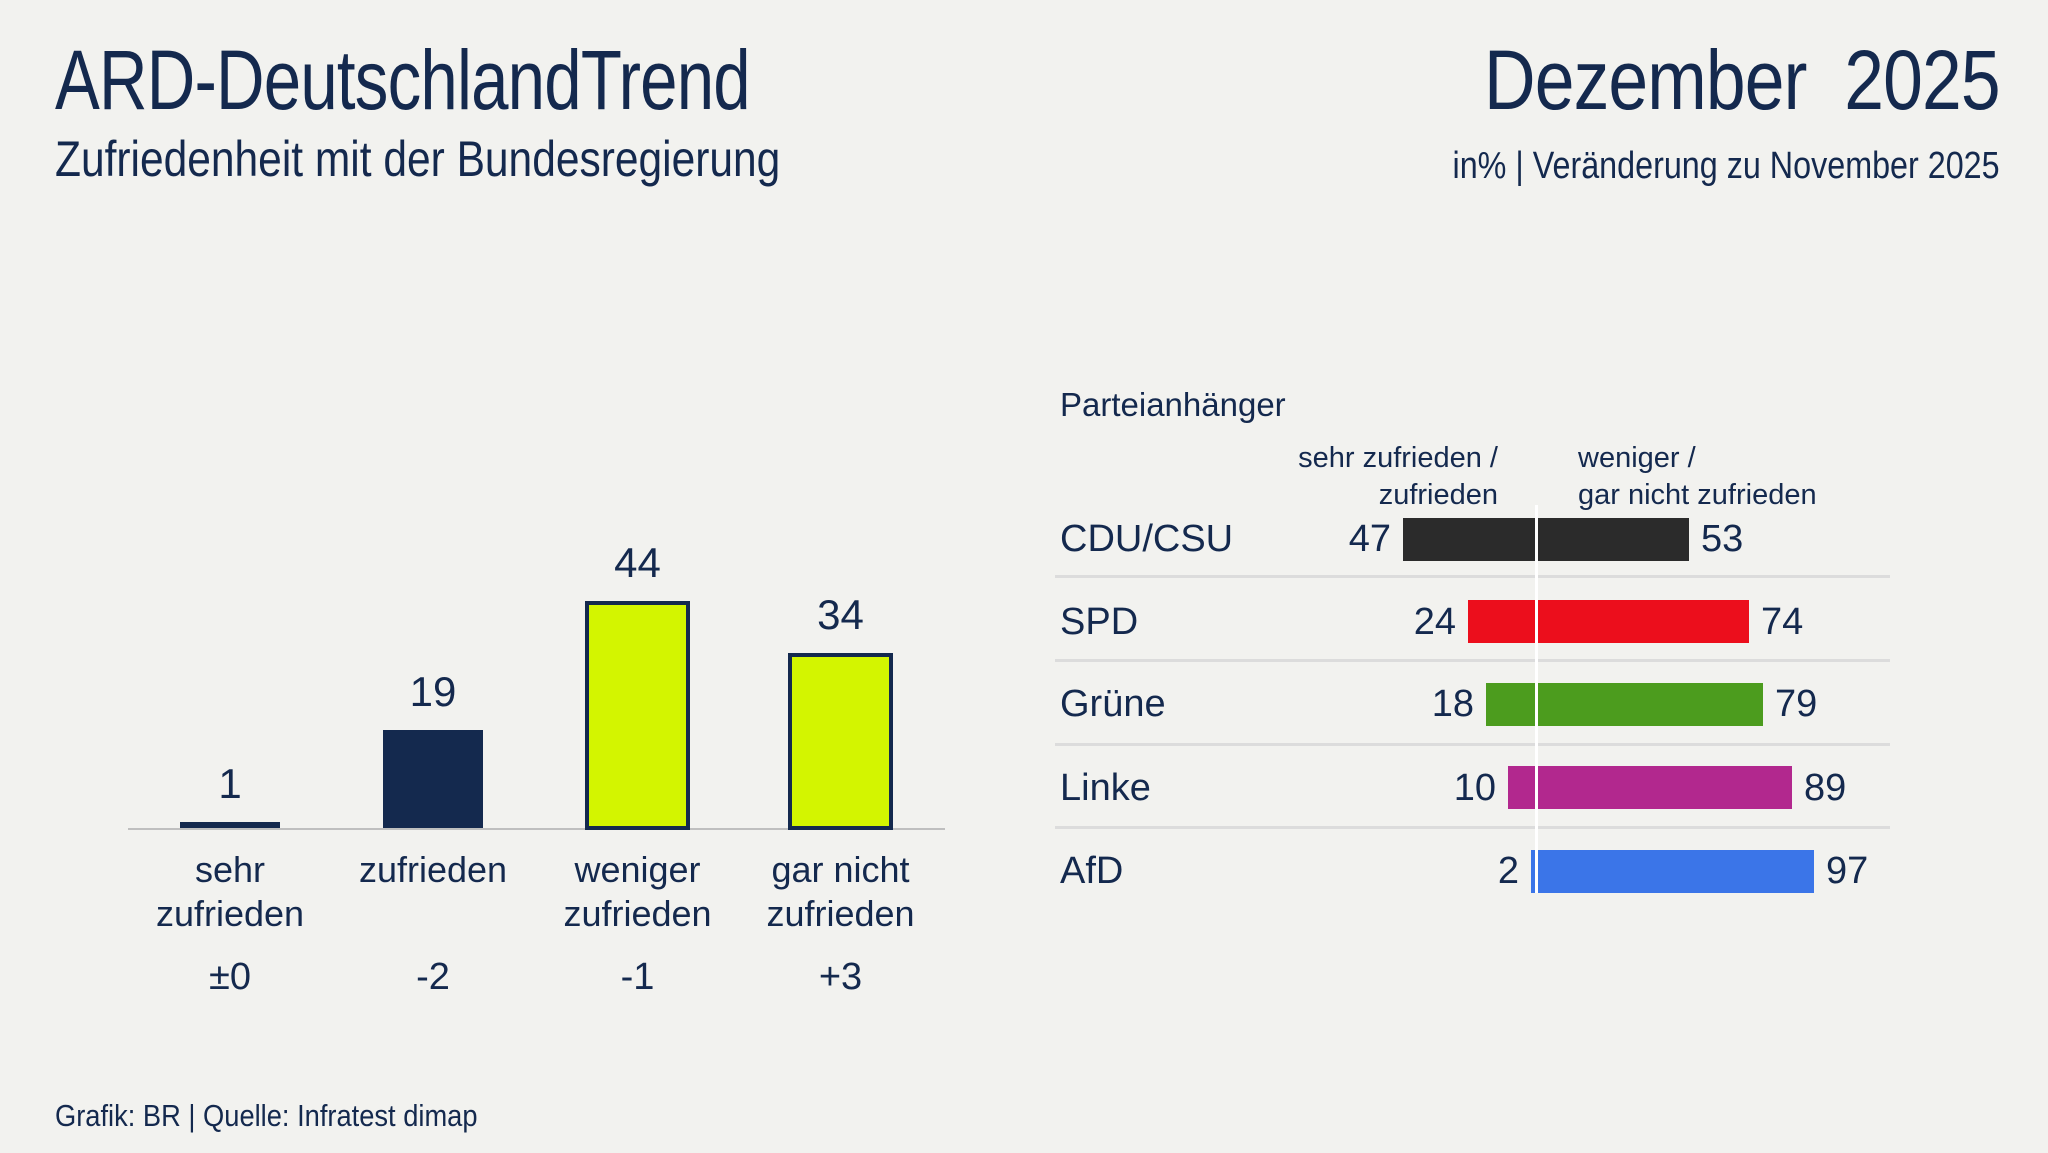  I want to click on party-chart-heading: Parteianhänger, so click(1173, 404).